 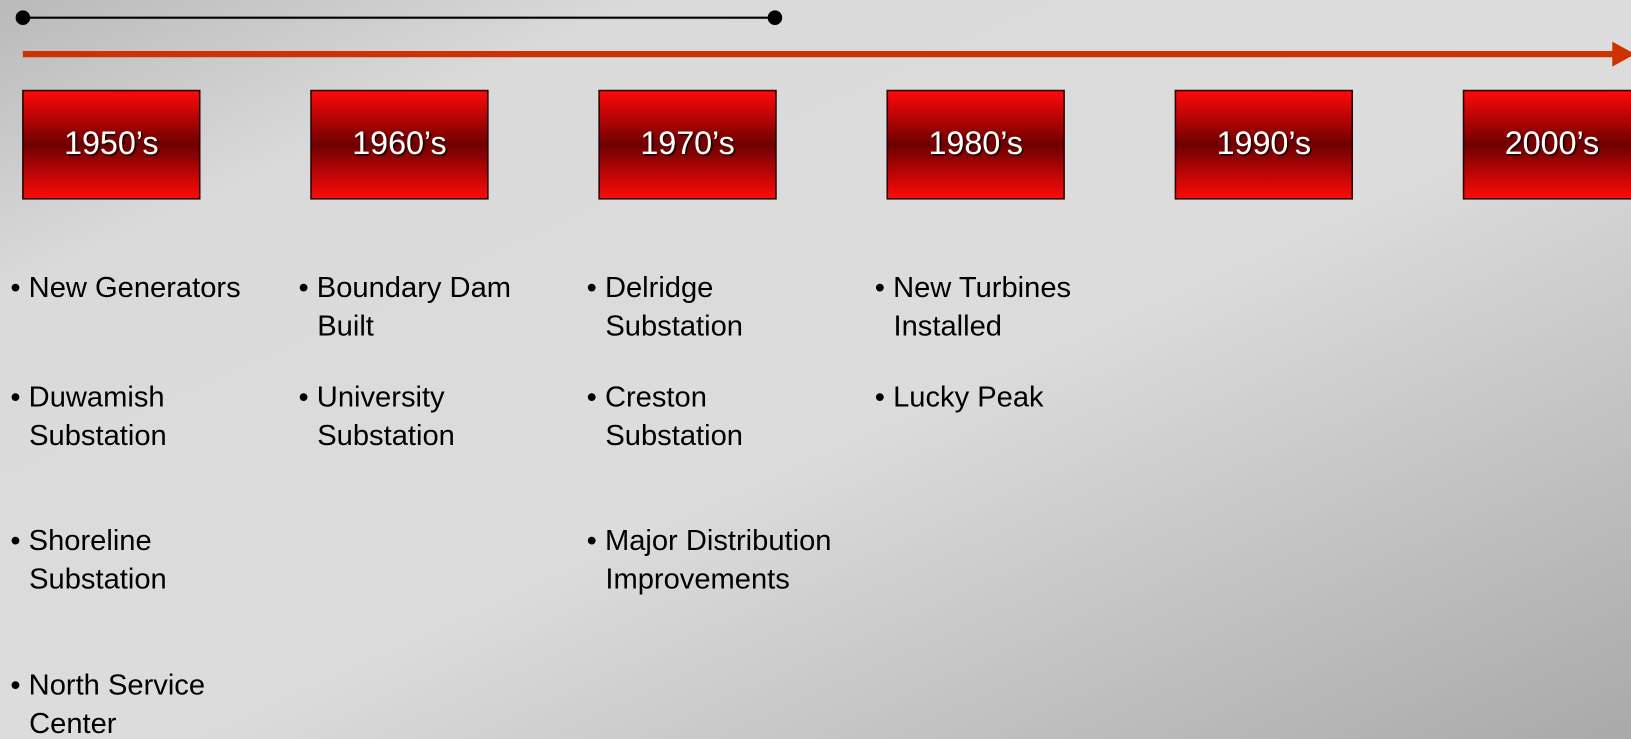 I want to click on decade-label: 1990’s, so click(x=1264, y=143).